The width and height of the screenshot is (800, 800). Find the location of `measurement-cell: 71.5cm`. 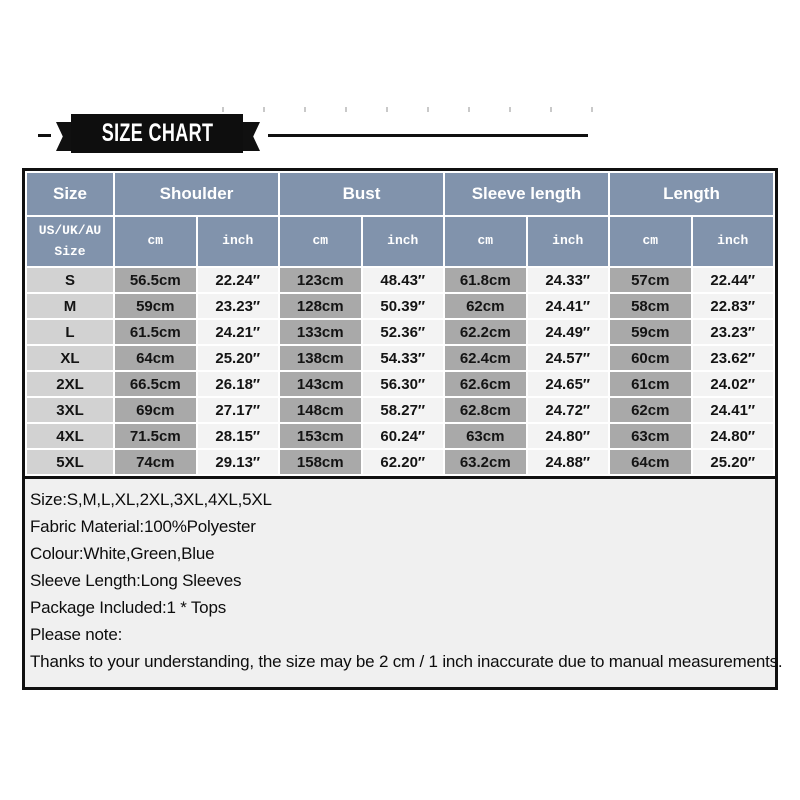

measurement-cell: 71.5cm is located at coordinates (155, 436).